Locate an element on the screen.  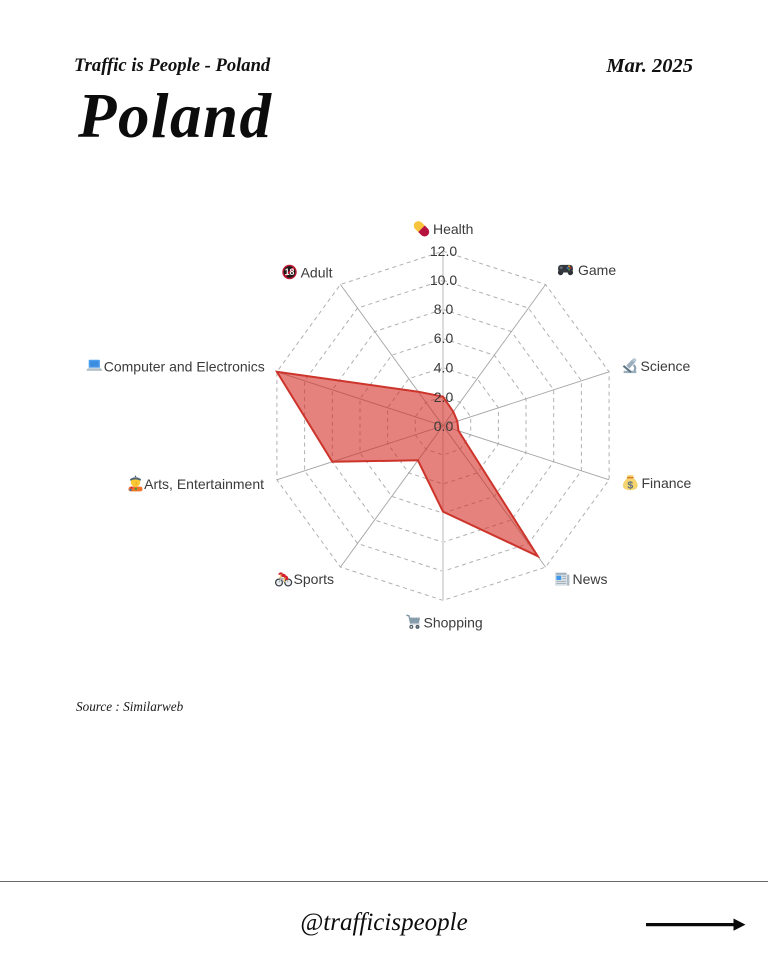
svg-text: Shopping is located at coordinates (453, 623).